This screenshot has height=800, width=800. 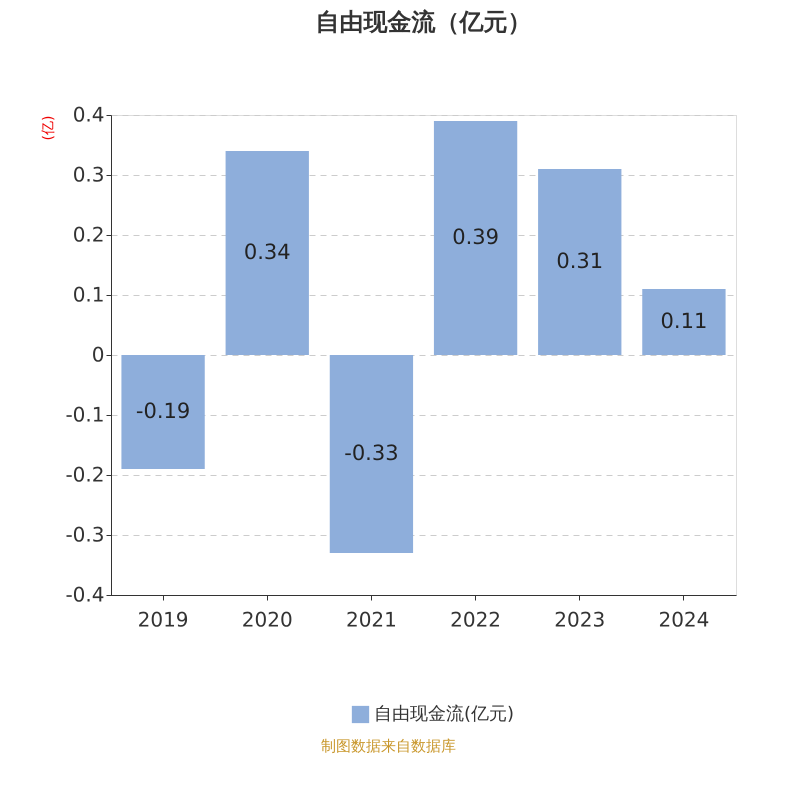 I want to click on y-tick-label: 0.3, so click(x=88, y=174).